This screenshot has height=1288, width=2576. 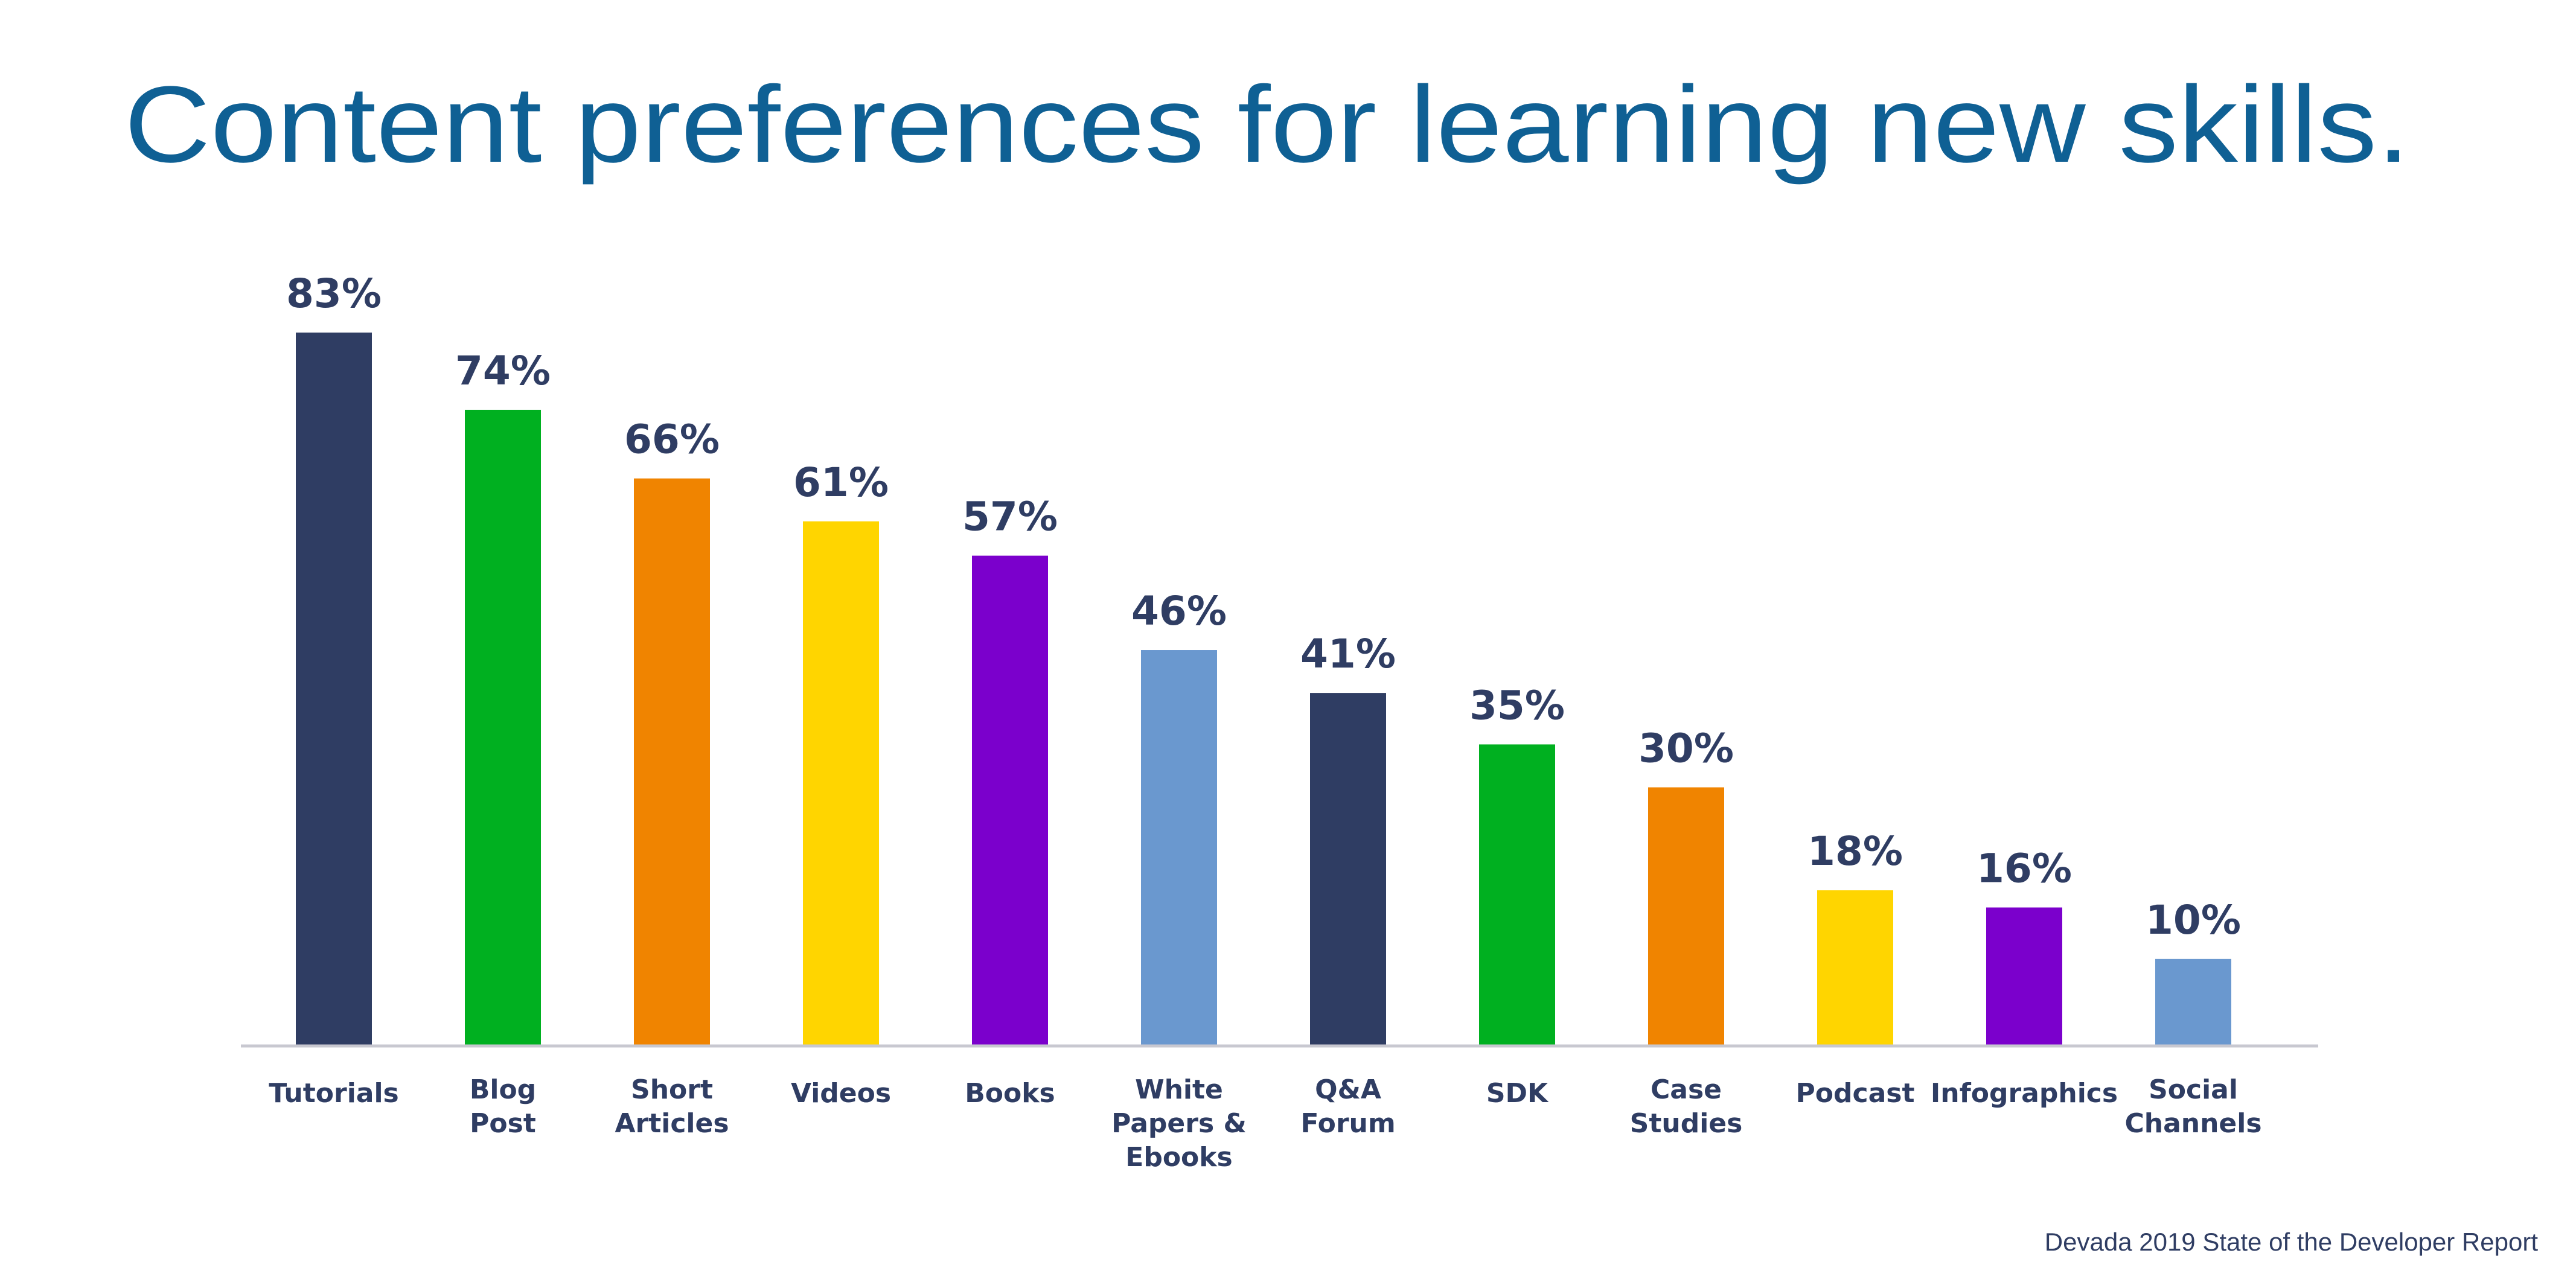 I want to click on bar-white-papers-ebooks, so click(x=1179, y=847).